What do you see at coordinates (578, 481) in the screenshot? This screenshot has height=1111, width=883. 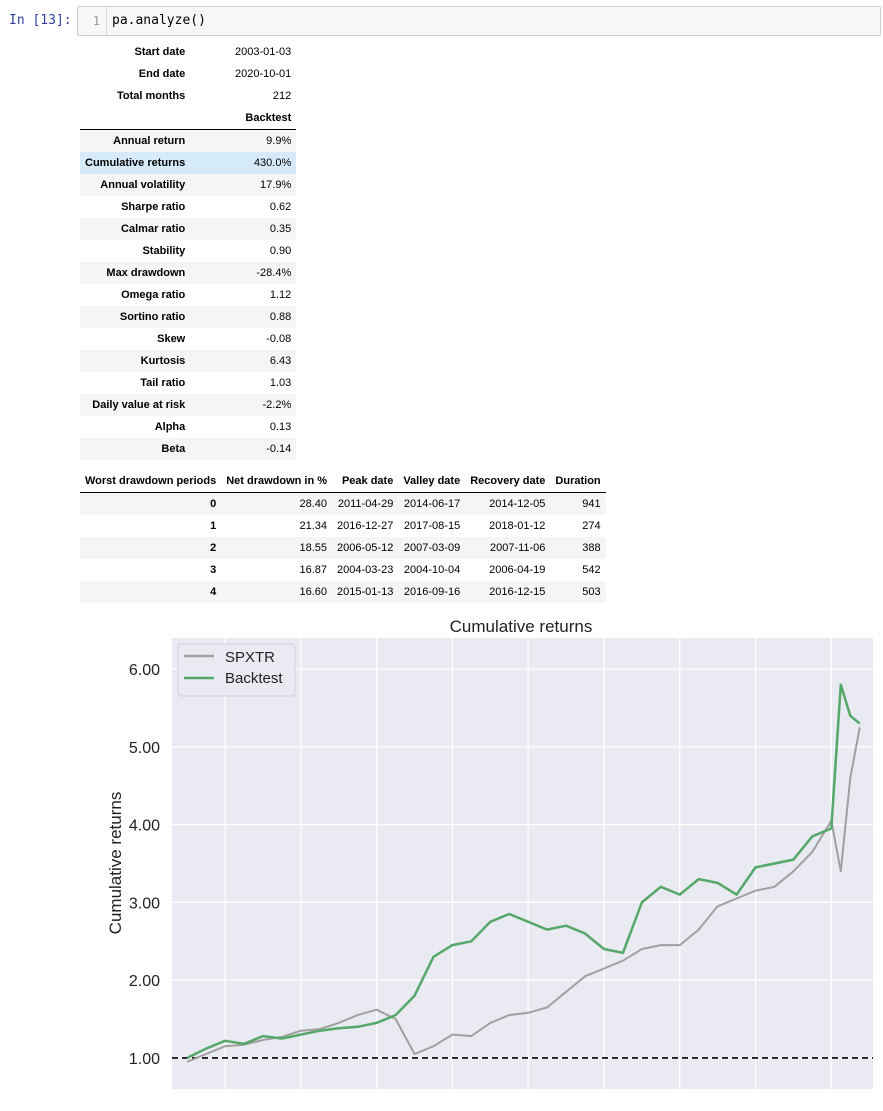 I see `drawdown-column-header: Duration` at bounding box center [578, 481].